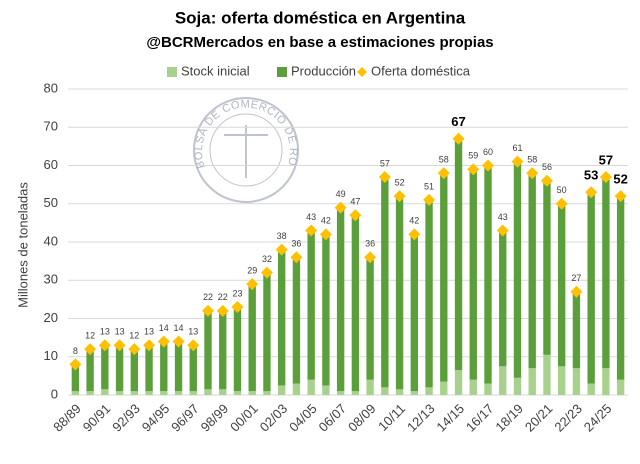 This screenshot has width=640, height=464. Describe the element at coordinates (517, 148) in the screenshot. I see `data-label: 61` at that location.